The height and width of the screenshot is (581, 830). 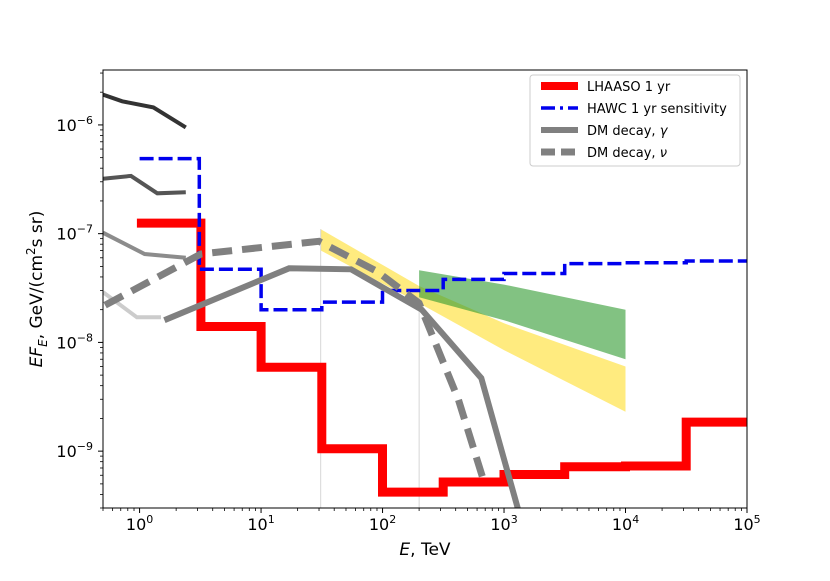 I want to click on x-tick-label: 10¹, so click(x=260, y=523).